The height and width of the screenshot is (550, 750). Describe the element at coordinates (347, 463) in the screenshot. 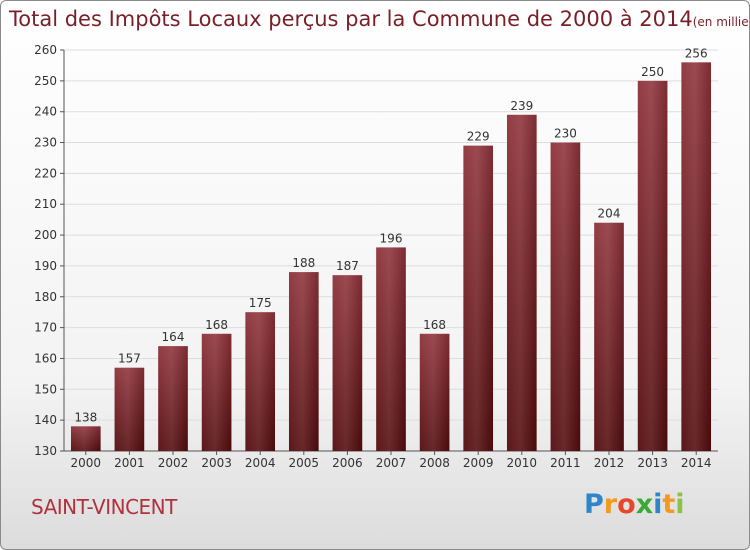

I see `x-tick-label: 2006` at that location.